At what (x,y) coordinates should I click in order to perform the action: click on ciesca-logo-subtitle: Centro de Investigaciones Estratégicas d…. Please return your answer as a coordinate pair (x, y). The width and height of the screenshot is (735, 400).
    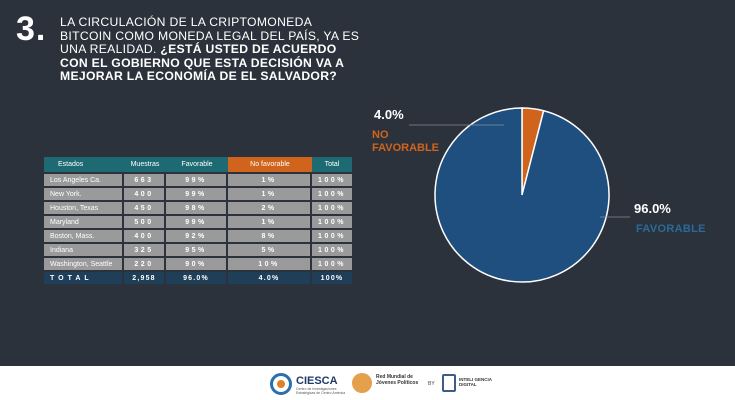
    Looking at the image, I should click on (321, 391).